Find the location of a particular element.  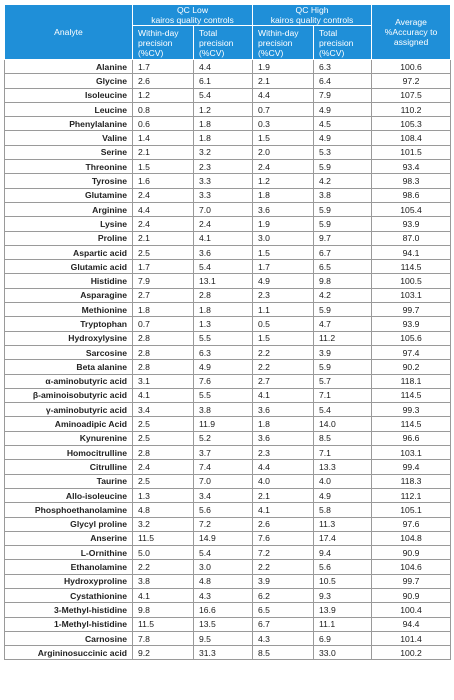

table-row: 3-Methyl-histidine 9.8 16.6 6.5 13.9 100.4 is located at coordinates (228, 610).